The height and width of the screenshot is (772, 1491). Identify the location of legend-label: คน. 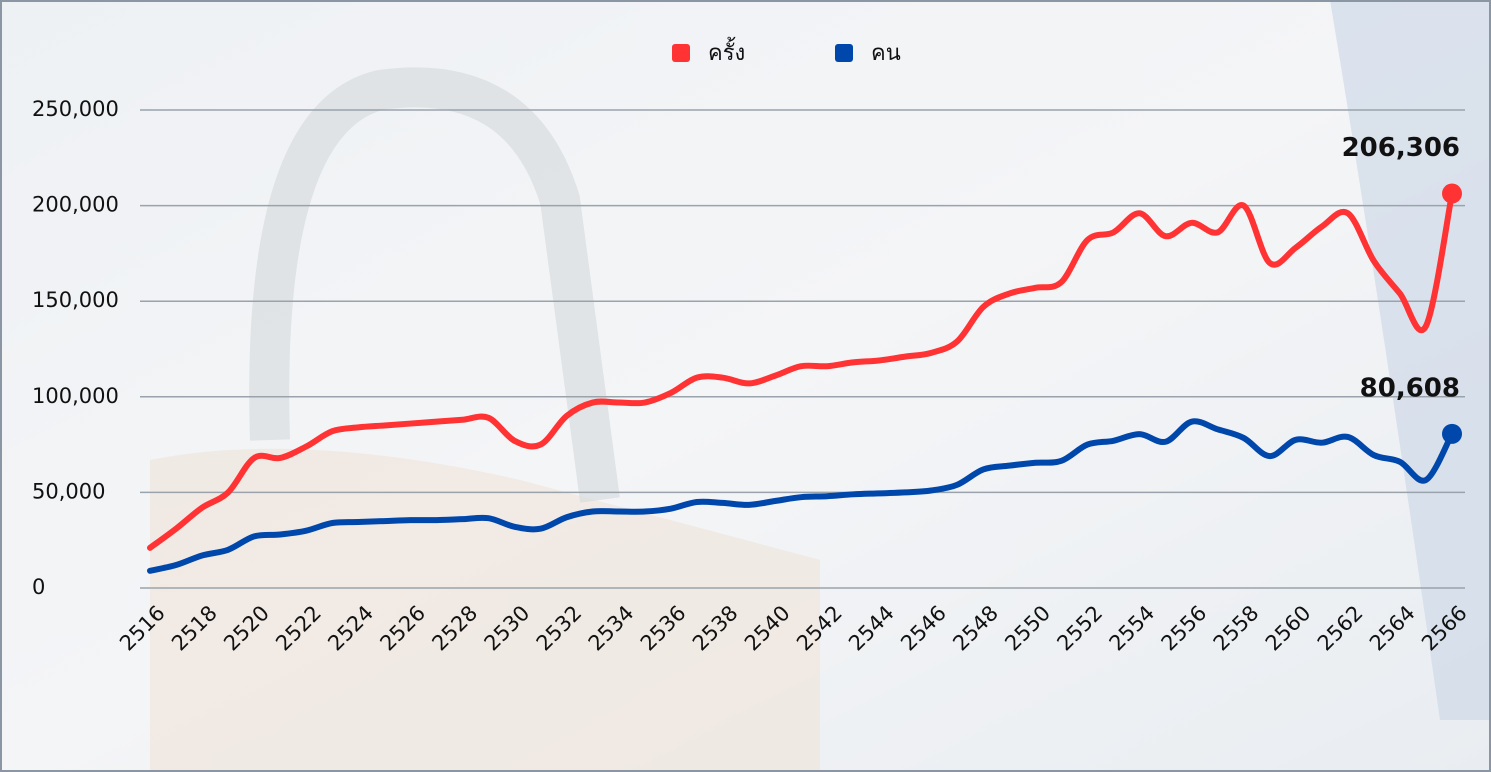
(886, 53).